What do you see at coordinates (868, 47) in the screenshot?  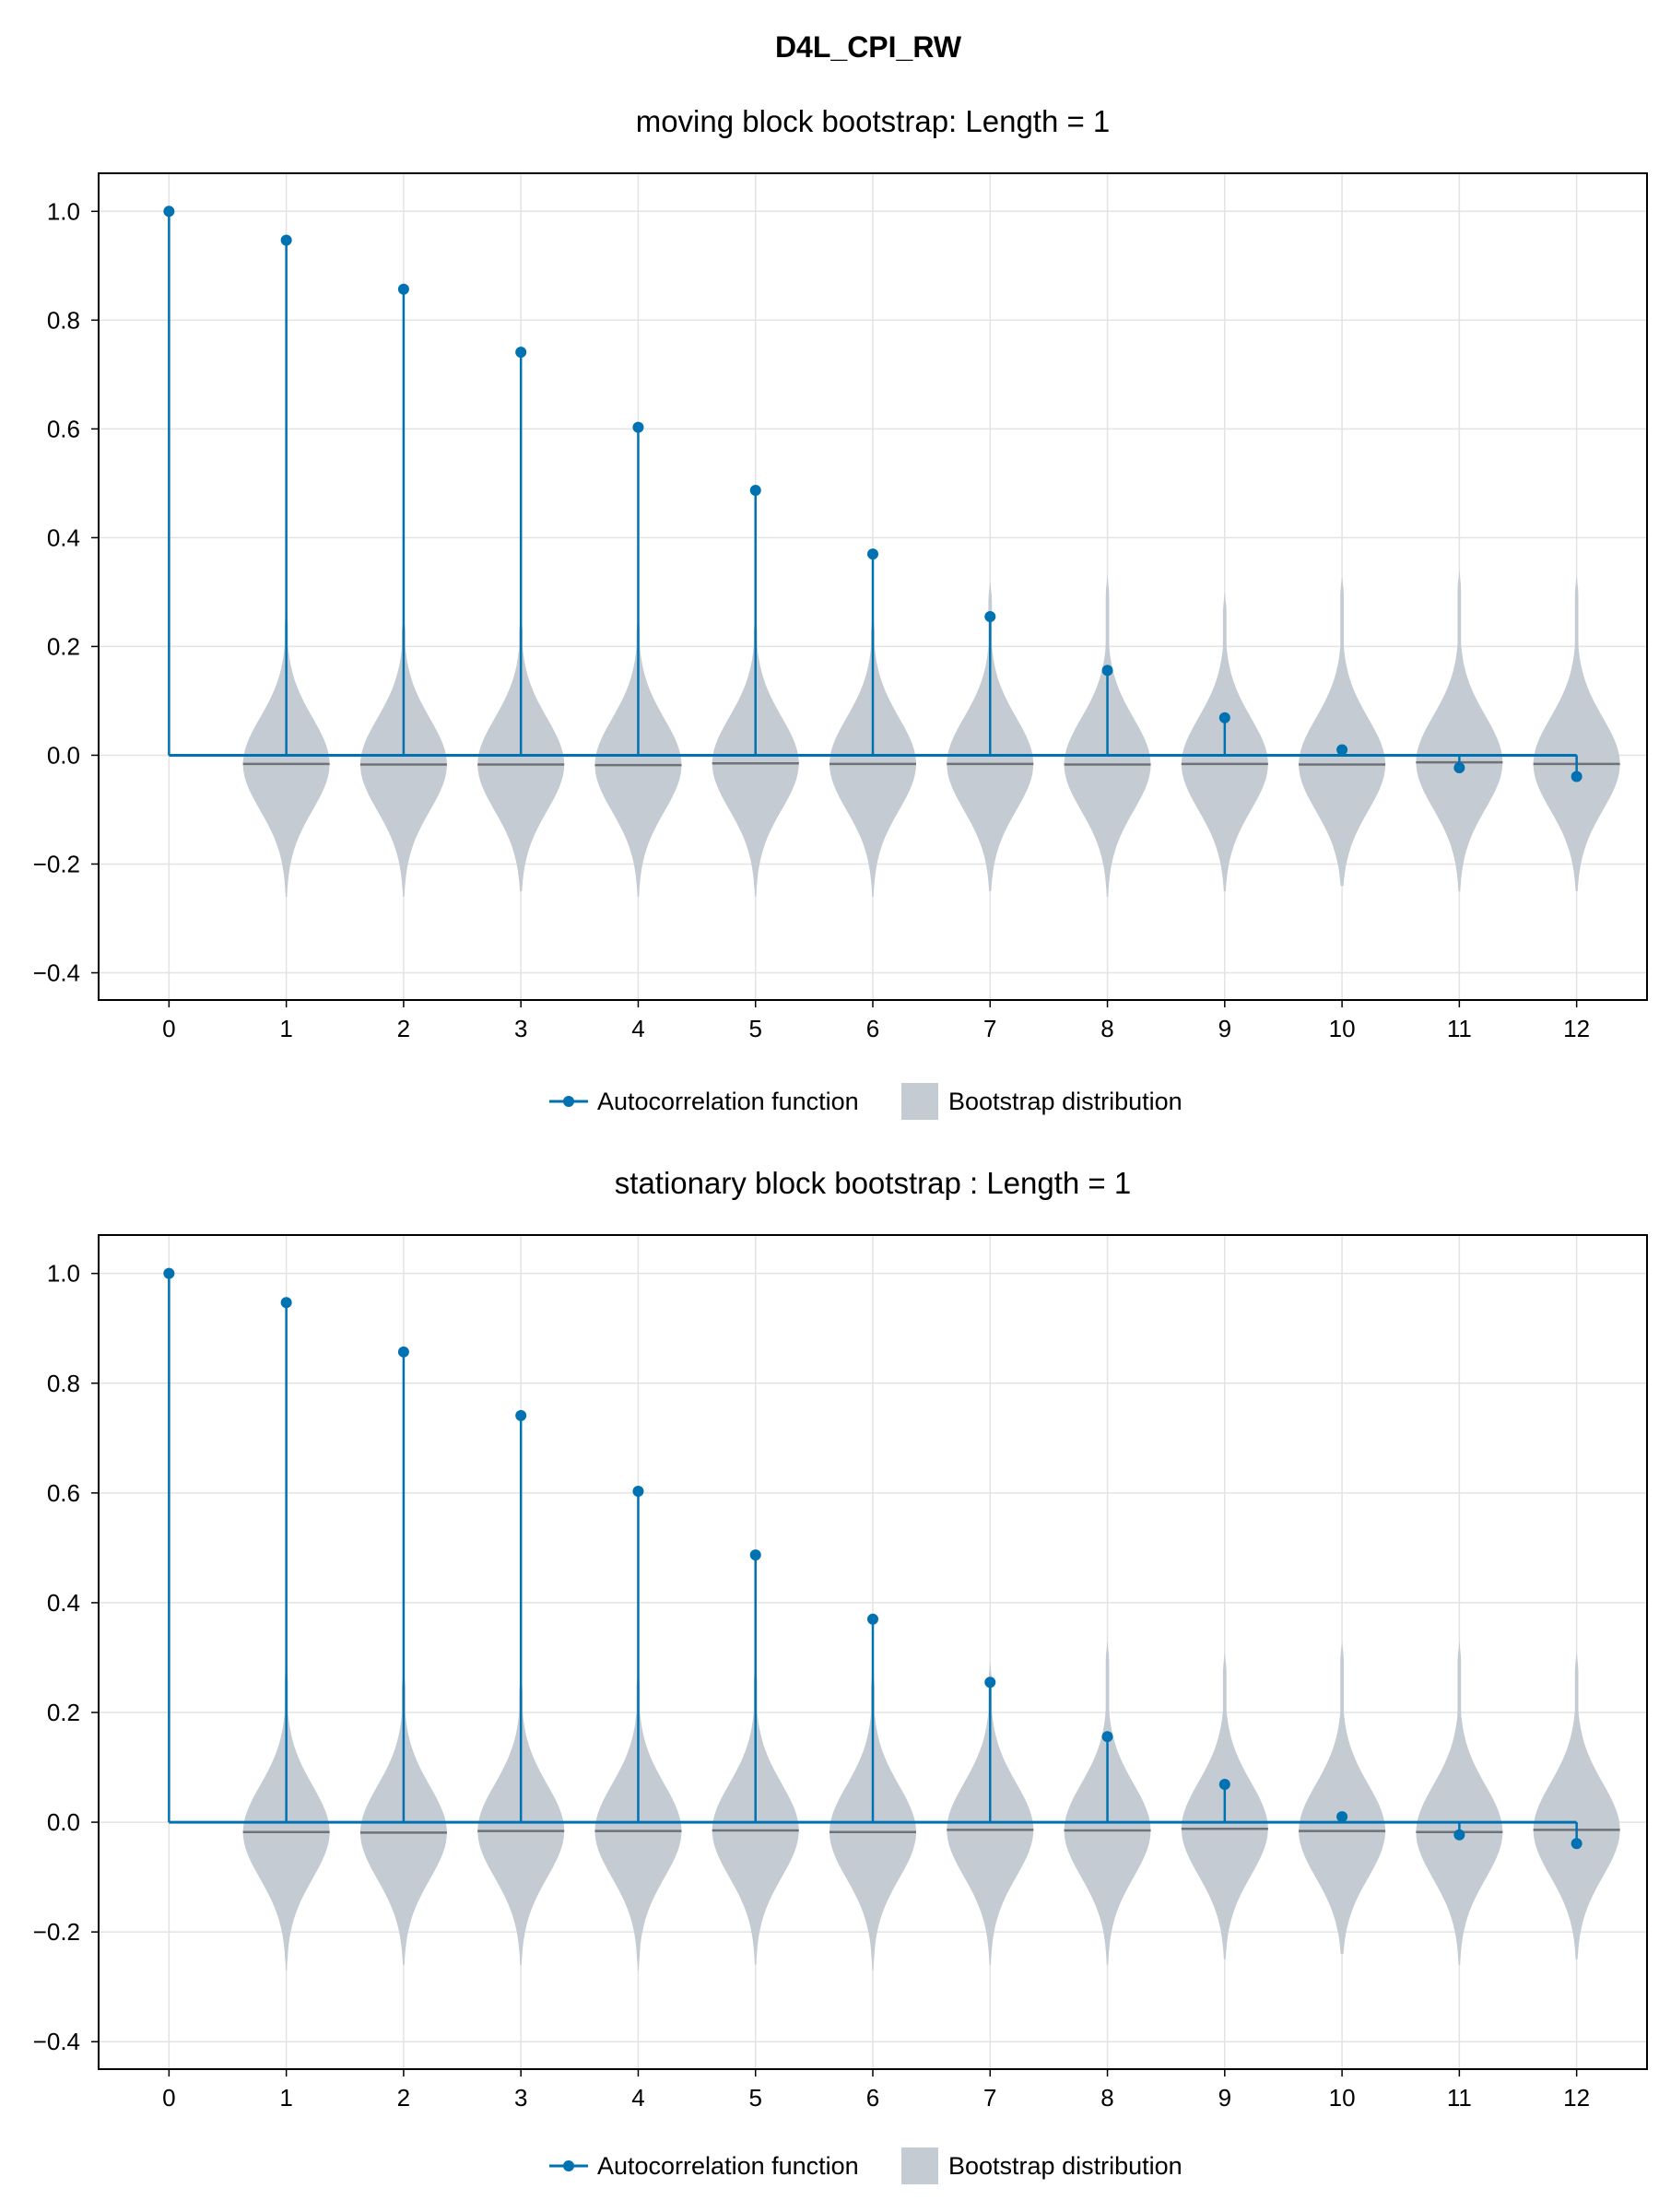 I see `figure-title: D4L_CPI_RW` at bounding box center [868, 47].